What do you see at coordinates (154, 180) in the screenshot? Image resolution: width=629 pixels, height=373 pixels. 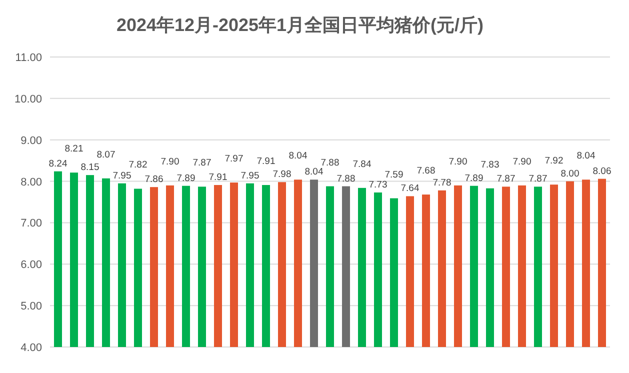 I see `data-label: 7.86` at bounding box center [154, 180].